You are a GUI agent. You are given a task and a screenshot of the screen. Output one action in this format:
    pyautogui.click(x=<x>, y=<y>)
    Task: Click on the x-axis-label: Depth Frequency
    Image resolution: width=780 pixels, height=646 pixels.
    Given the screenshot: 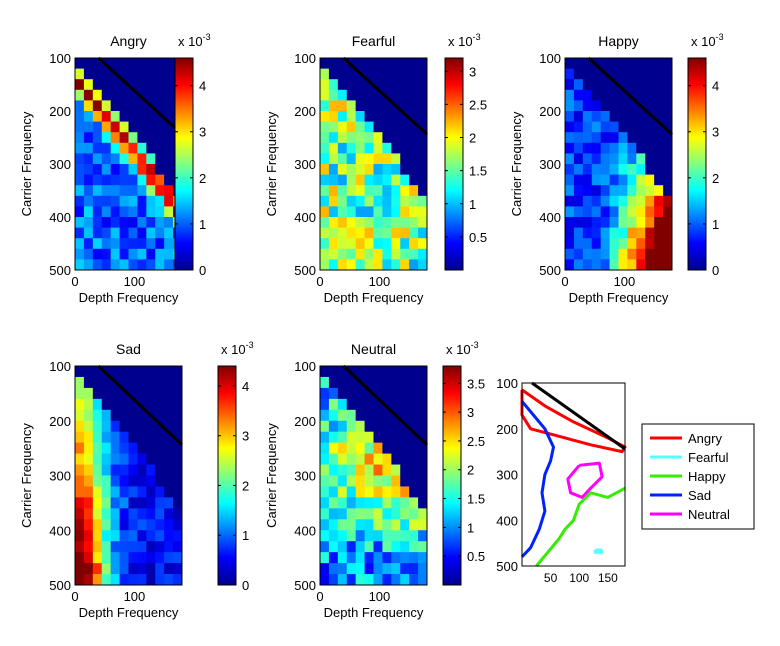 What is the action you would take?
    pyautogui.click(x=374, y=612)
    